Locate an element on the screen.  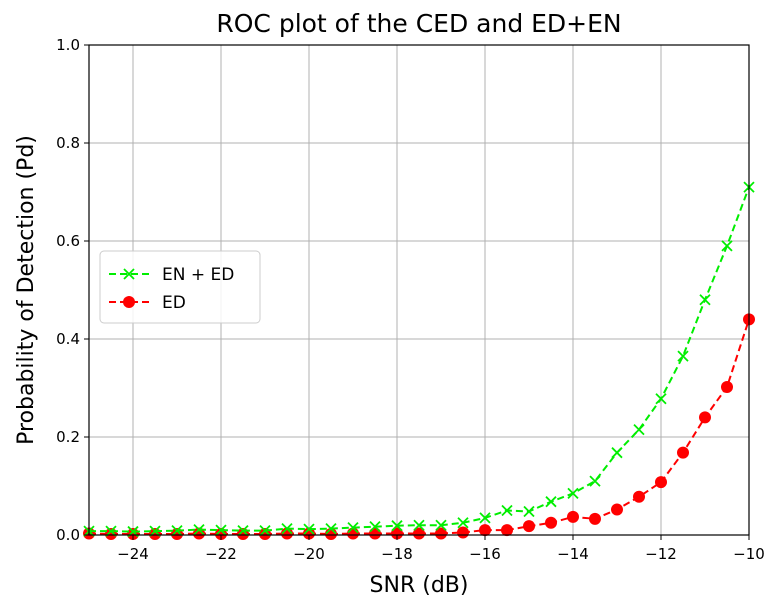
y-tick-label: 0.6 is located at coordinates (68, 241).